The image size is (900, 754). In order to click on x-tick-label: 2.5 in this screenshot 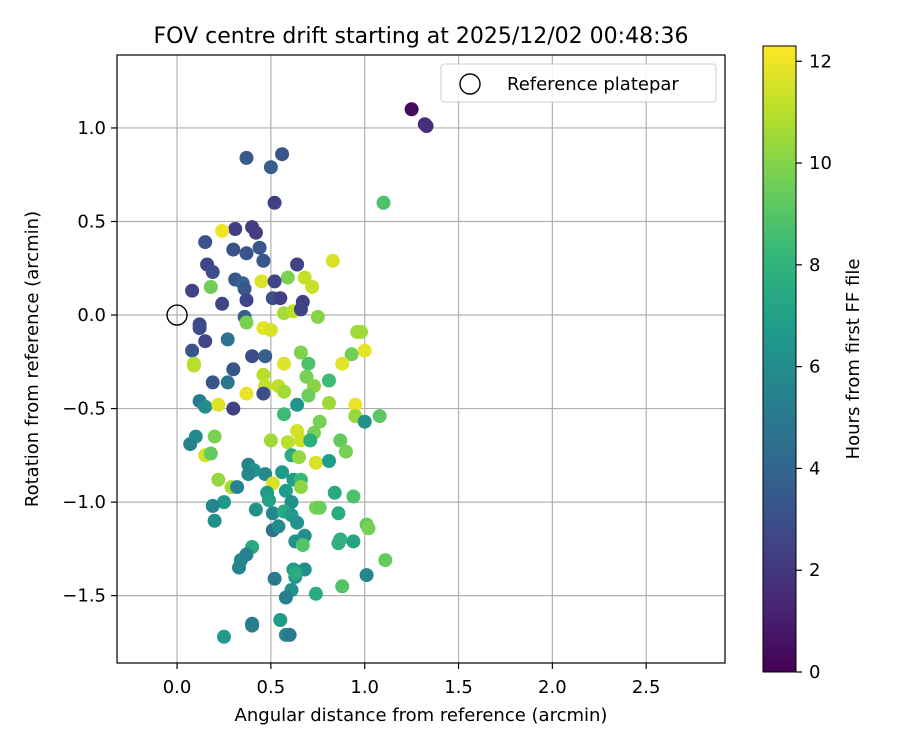, I will do `click(646, 687)`.